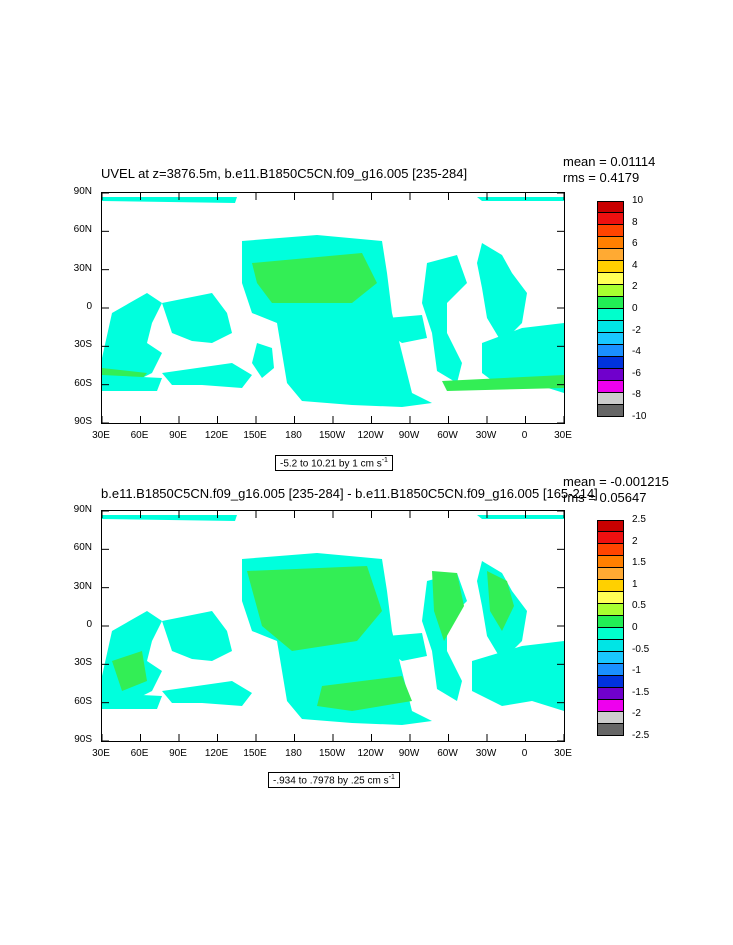  I want to click on colorbar-label: -10, so click(639, 416).